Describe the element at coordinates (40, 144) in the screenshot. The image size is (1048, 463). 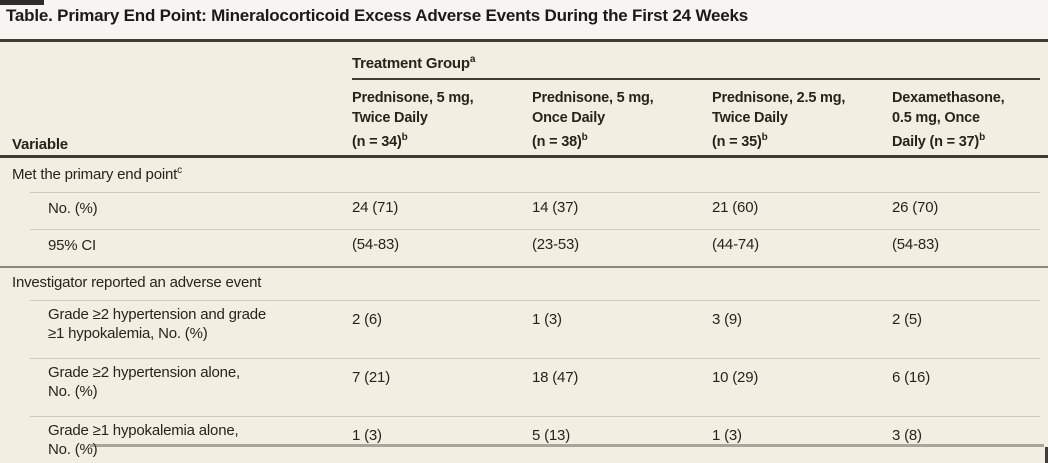
I see `variable-column-header: Variable` at that location.